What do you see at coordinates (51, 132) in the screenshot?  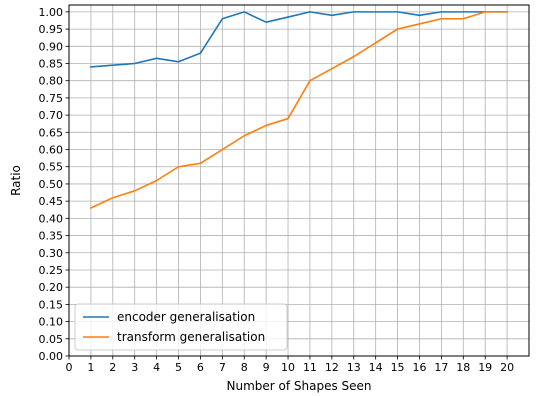 I see `y-tick-label: 0.65` at bounding box center [51, 132].